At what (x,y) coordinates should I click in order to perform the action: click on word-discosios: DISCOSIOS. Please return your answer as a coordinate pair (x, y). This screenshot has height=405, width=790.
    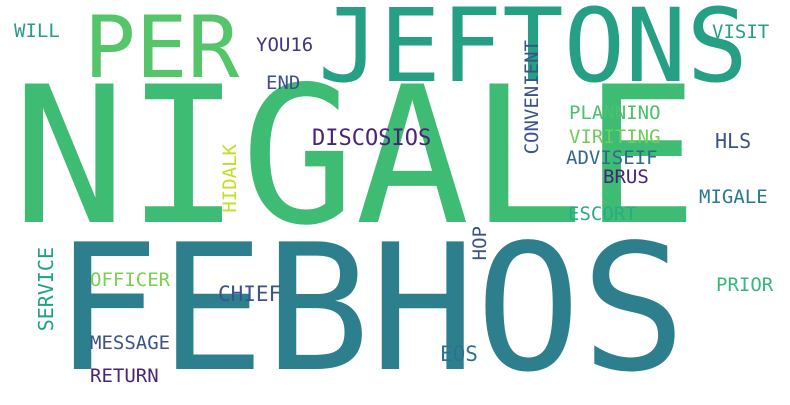
    Looking at the image, I should click on (372, 138).